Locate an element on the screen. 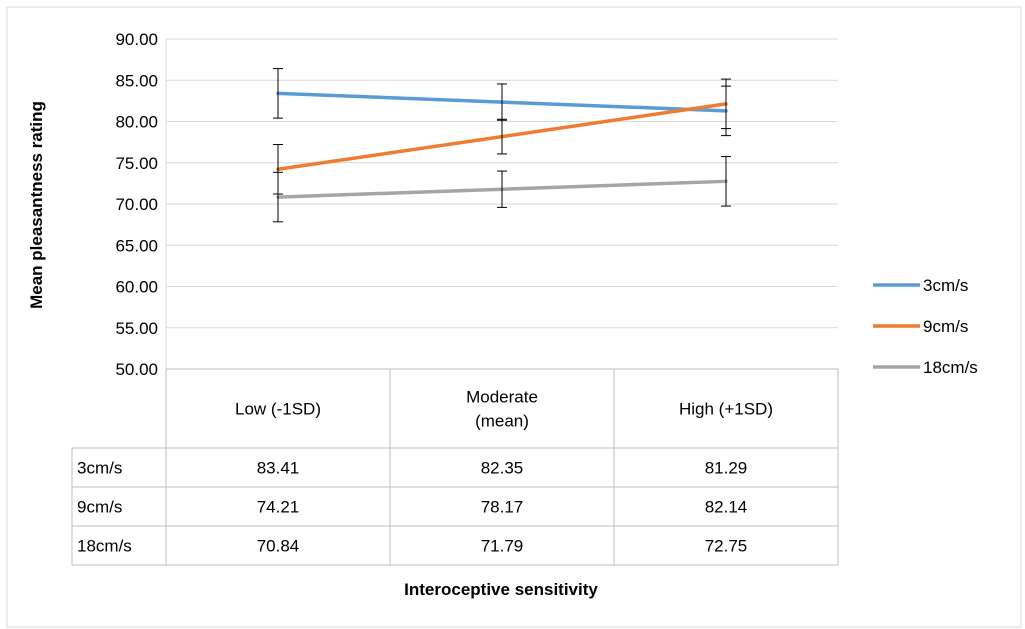 The width and height of the screenshot is (1025, 629). legend-label: 3cm/s is located at coordinates (945, 285).